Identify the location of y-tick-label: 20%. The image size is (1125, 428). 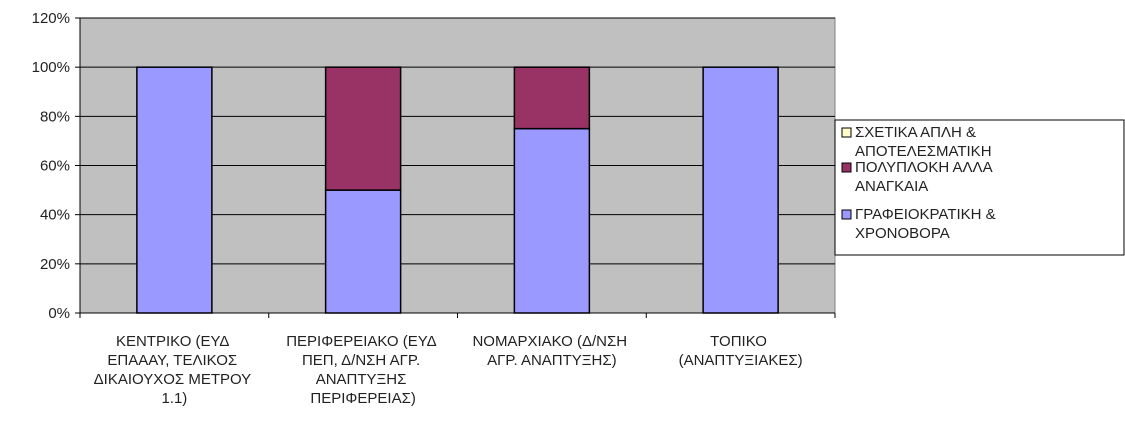
(55, 264).